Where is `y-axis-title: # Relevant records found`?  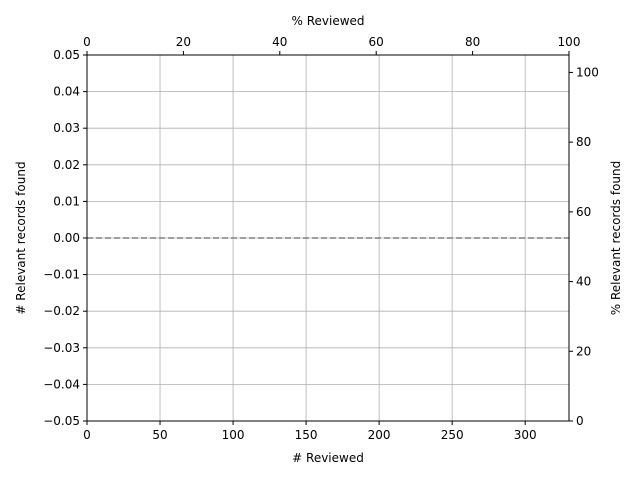 y-axis-title: # Relevant records found is located at coordinates (21, 237).